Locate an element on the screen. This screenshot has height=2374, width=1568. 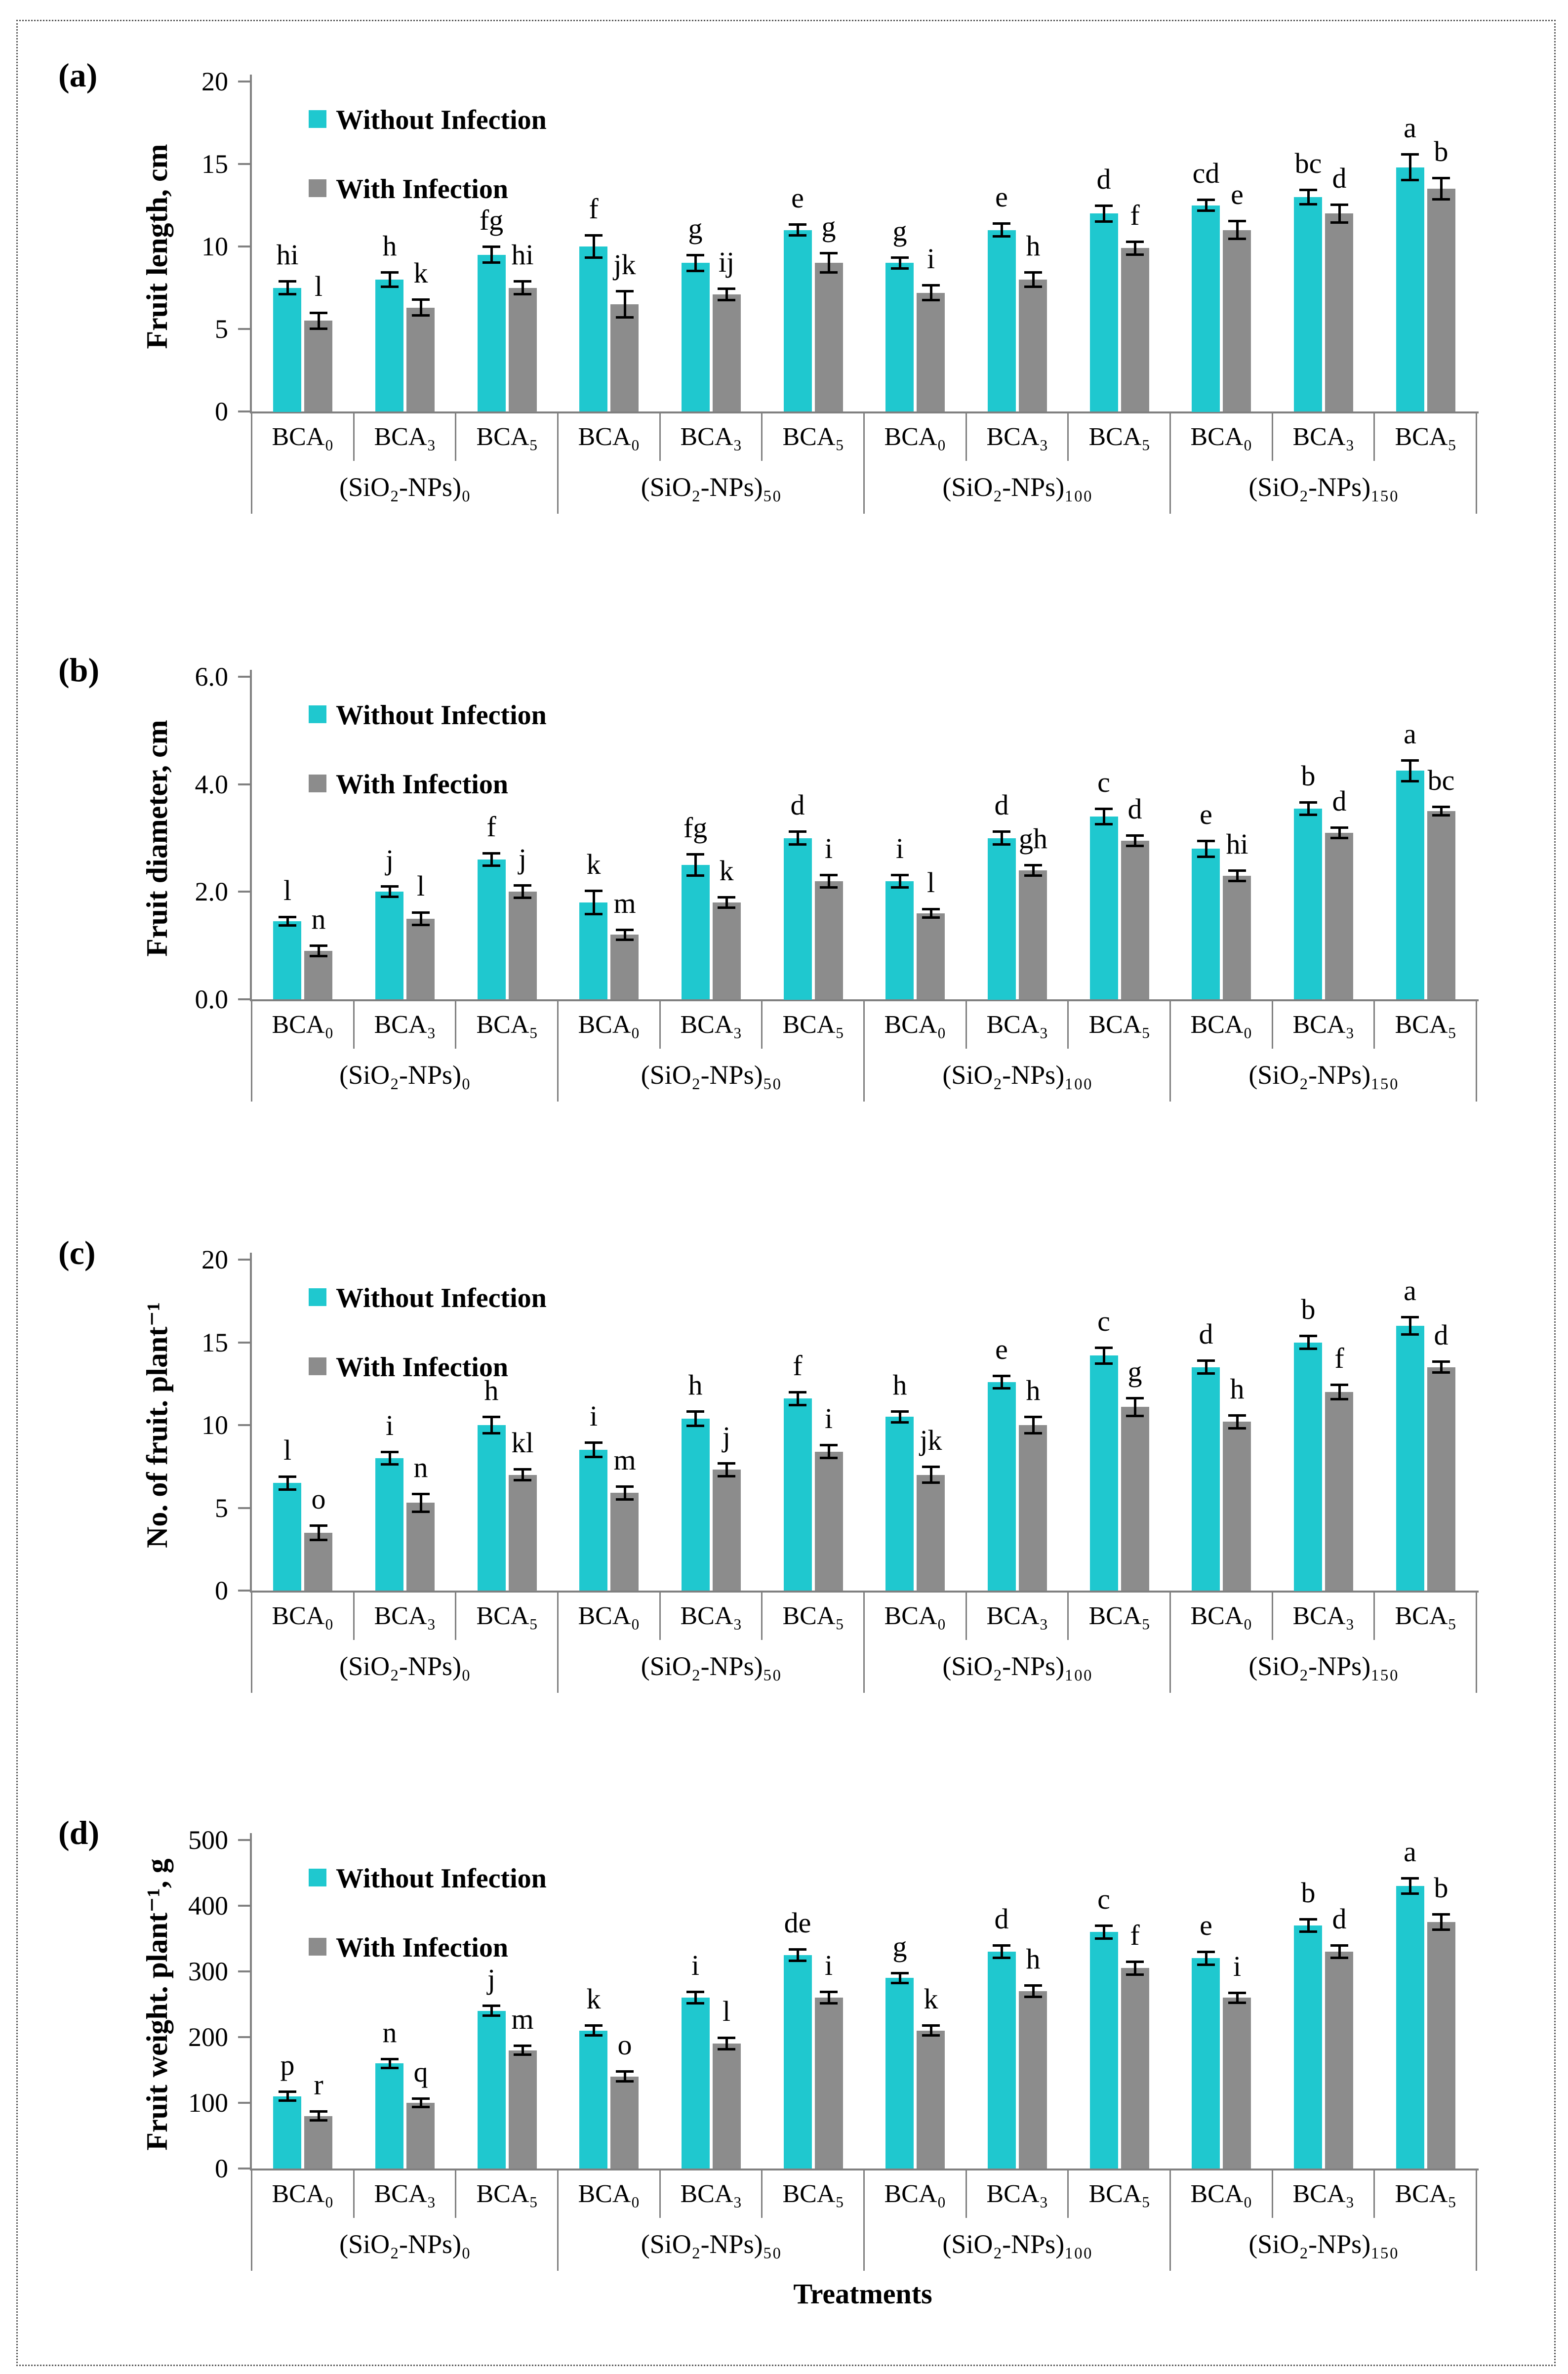
np-group-label: (SiO₂-NPs)₀ is located at coordinates (405, 1075).